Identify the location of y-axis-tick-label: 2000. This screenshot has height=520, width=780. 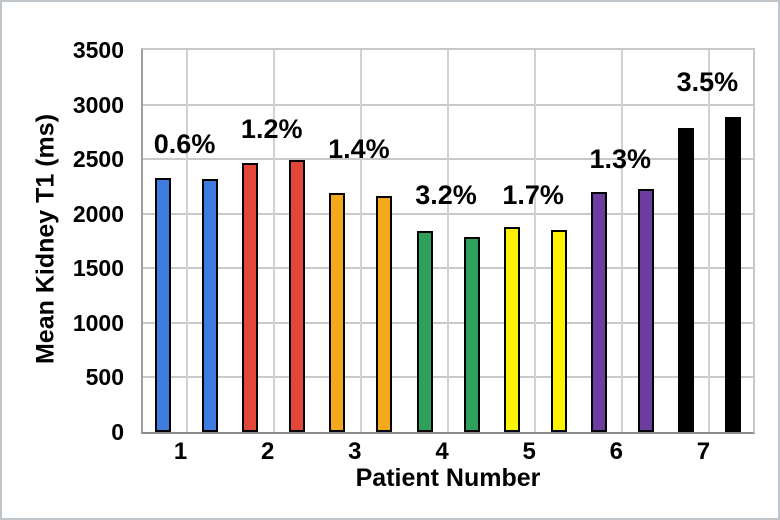
(98, 213).